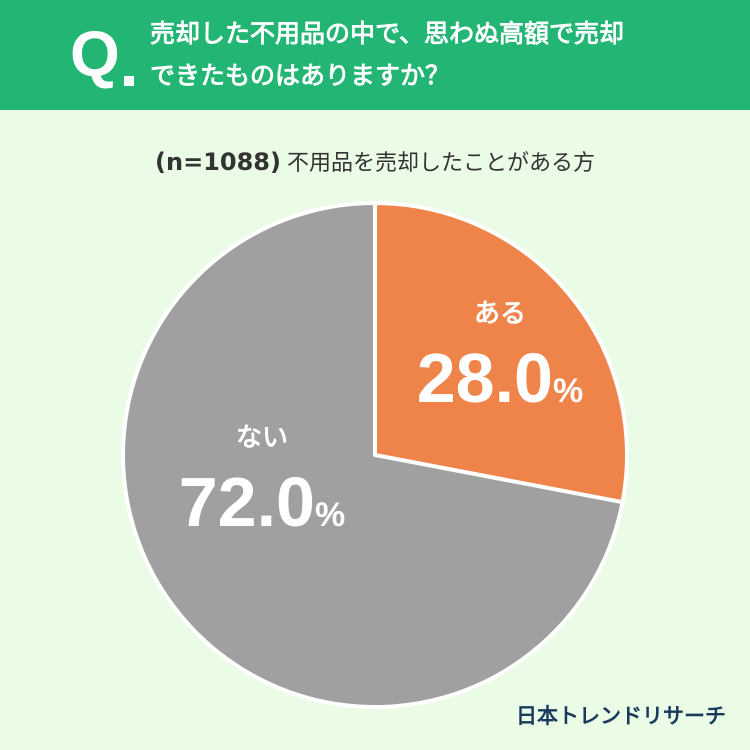 The height and width of the screenshot is (750, 750). I want to click on sample-caption: (n=1088) 不用品を売却したことがある方, so click(375, 161).